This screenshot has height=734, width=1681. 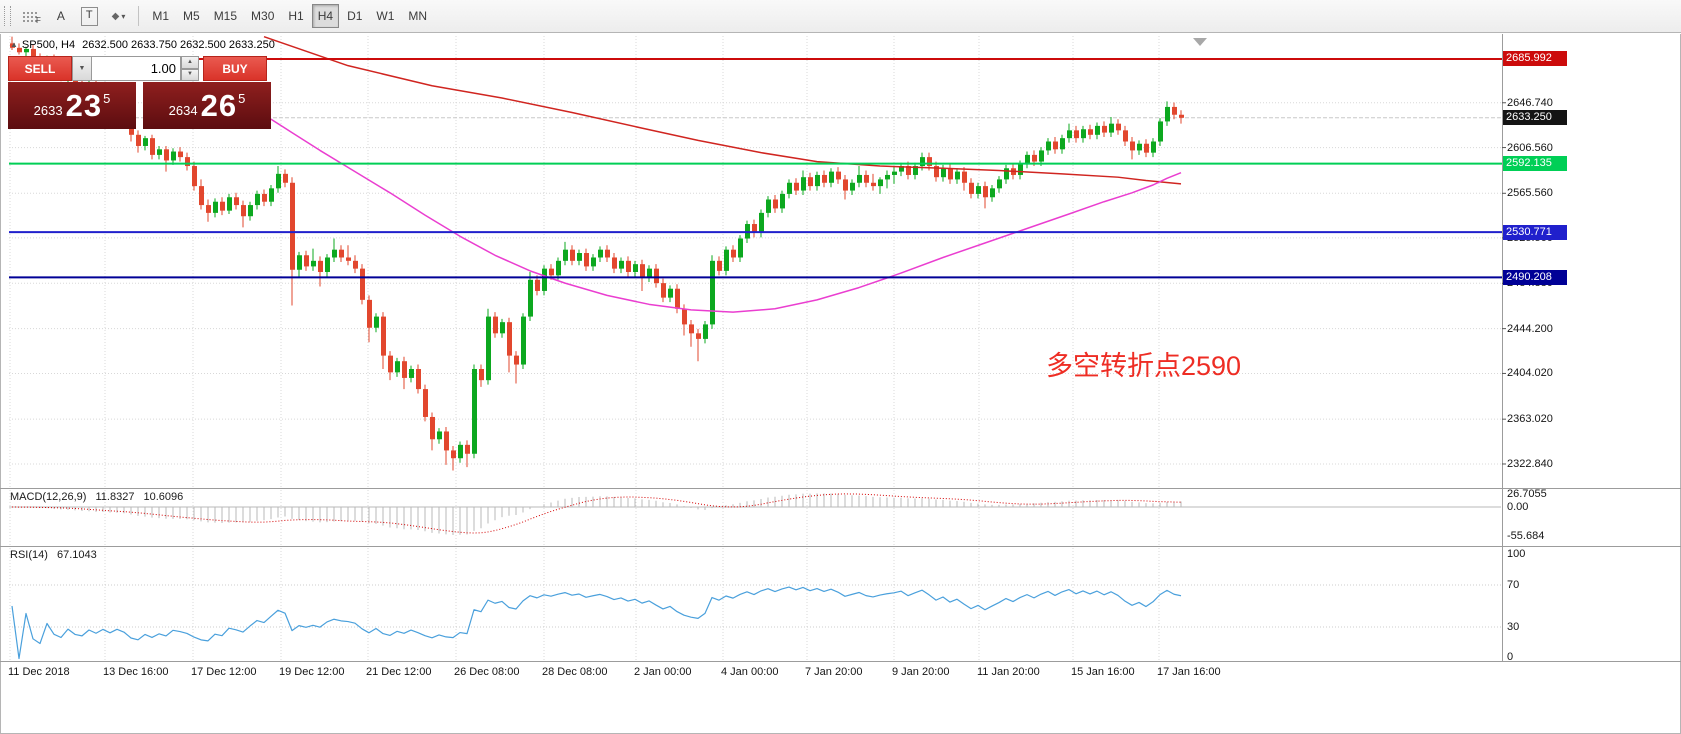 I want to click on time-axis-label: 19 Dec 12:00, so click(x=312, y=672).